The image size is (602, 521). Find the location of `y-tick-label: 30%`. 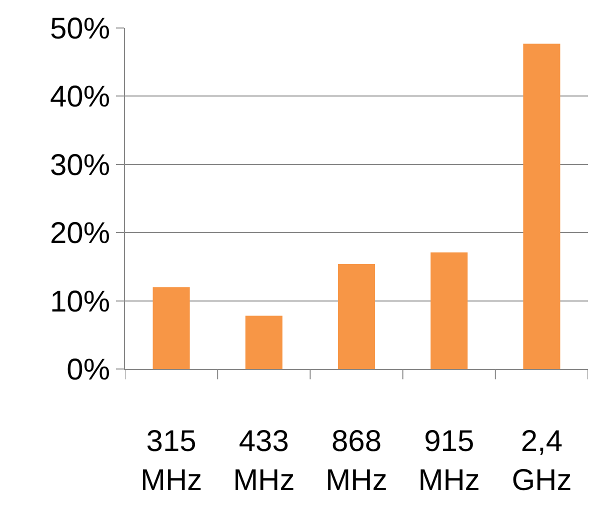

y-tick-label: 30% is located at coordinates (80, 165).